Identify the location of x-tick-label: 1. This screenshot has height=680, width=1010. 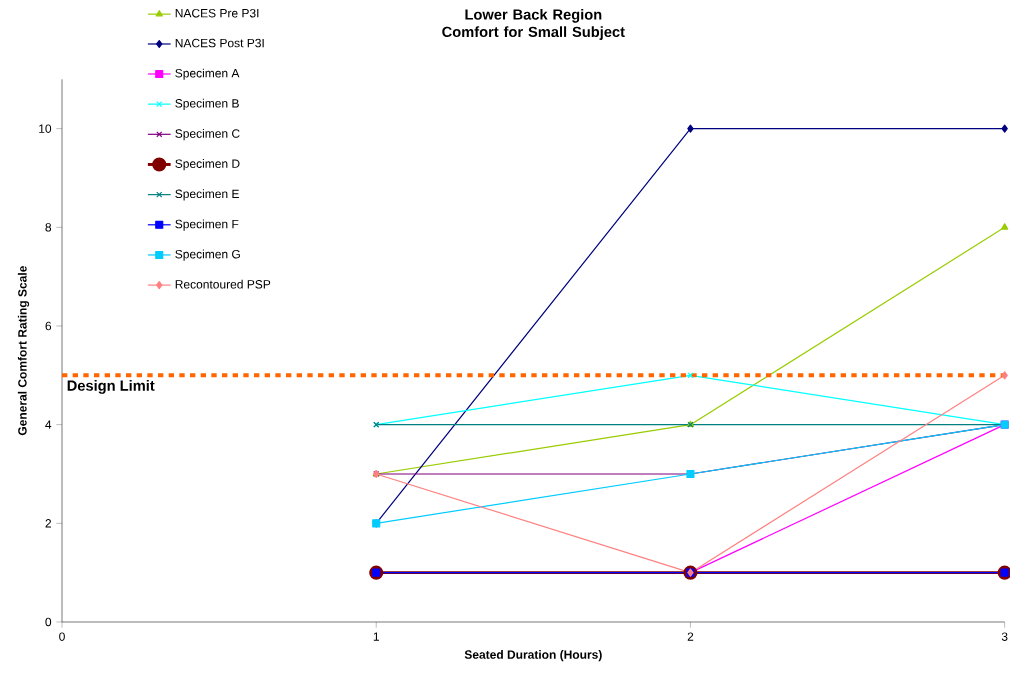
(376, 636).